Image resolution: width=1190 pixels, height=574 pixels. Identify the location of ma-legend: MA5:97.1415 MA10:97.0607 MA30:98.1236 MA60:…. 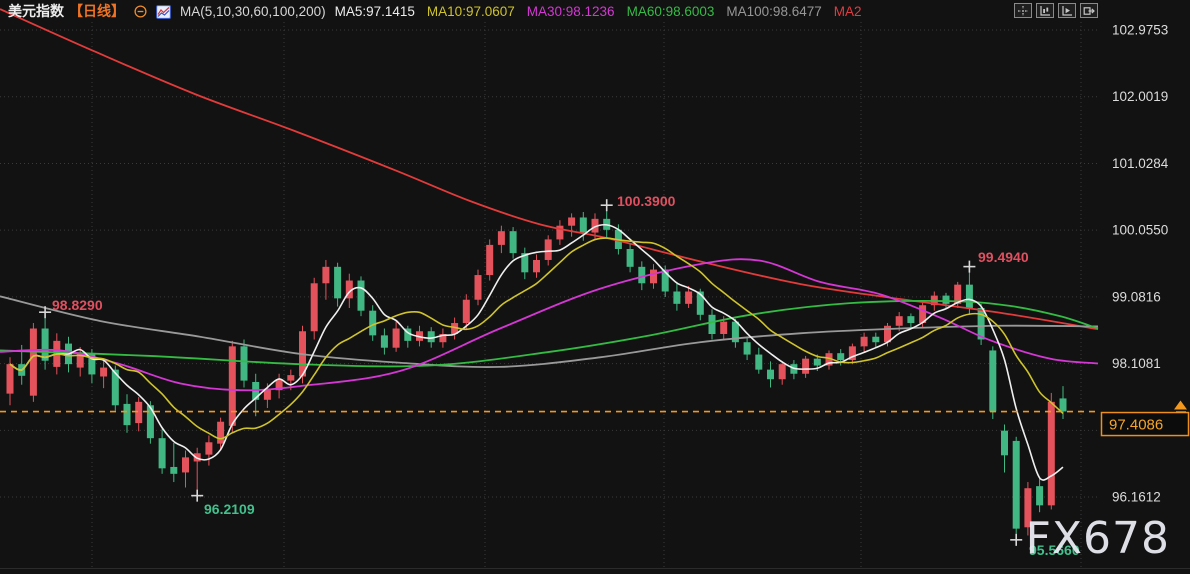
(598, 11).